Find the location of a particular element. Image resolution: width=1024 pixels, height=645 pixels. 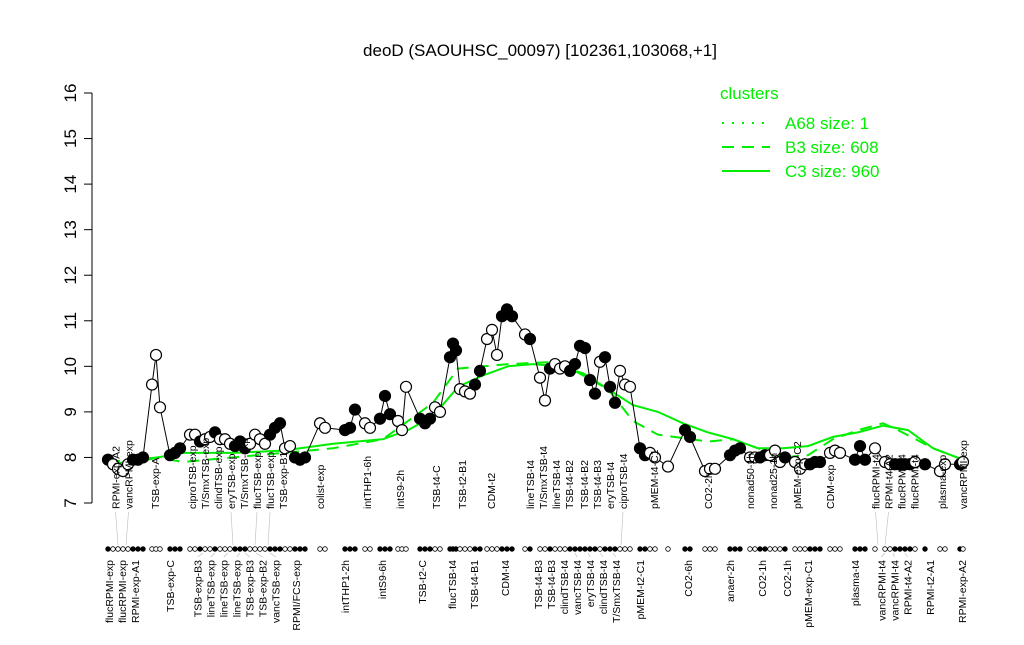

bottom-sample-label: RPMI/FCS-exp is located at coordinates (297, 595).